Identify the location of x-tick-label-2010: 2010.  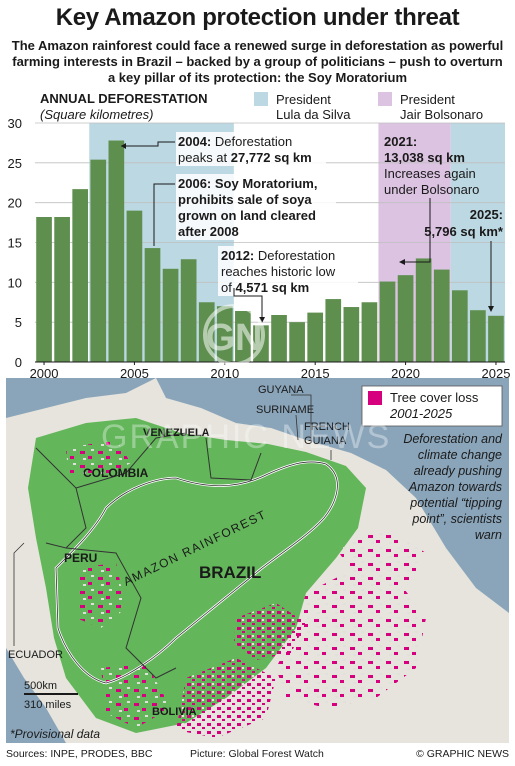
(224, 372).